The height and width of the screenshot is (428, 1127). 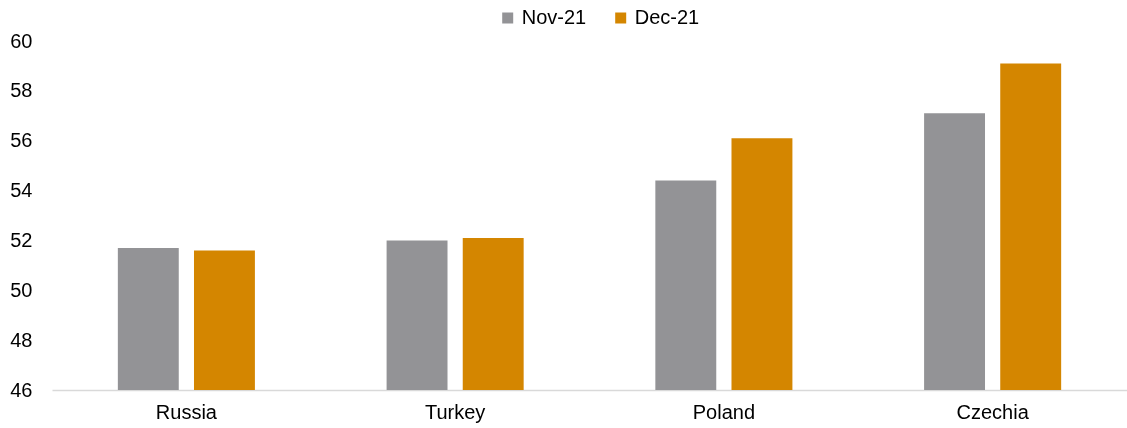 What do you see at coordinates (21, 239) in the screenshot?
I see `y-tick-label: 52` at bounding box center [21, 239].